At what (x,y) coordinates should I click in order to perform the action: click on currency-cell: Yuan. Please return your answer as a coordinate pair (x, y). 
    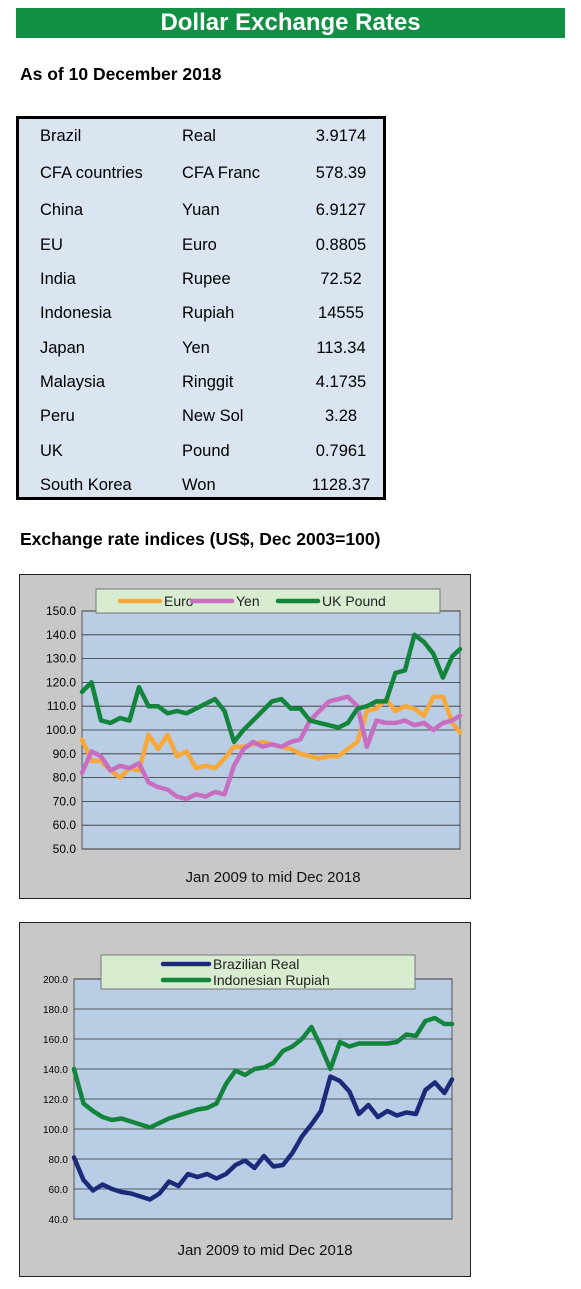
    Looking at the image, I should click on (201, 210).